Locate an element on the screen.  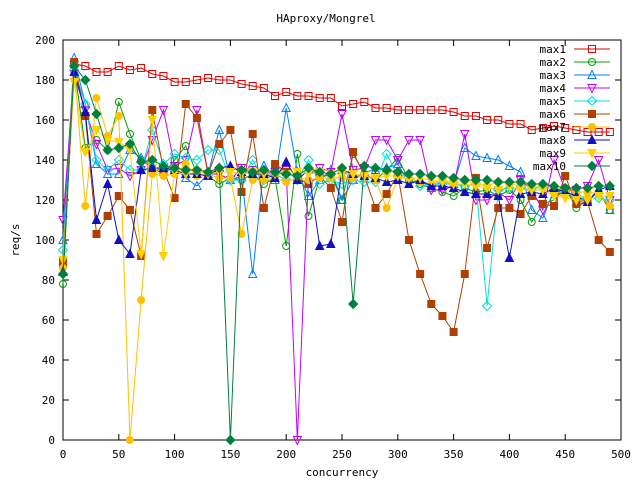
y-tick-label: 60 is located at coordinates (48, 320).